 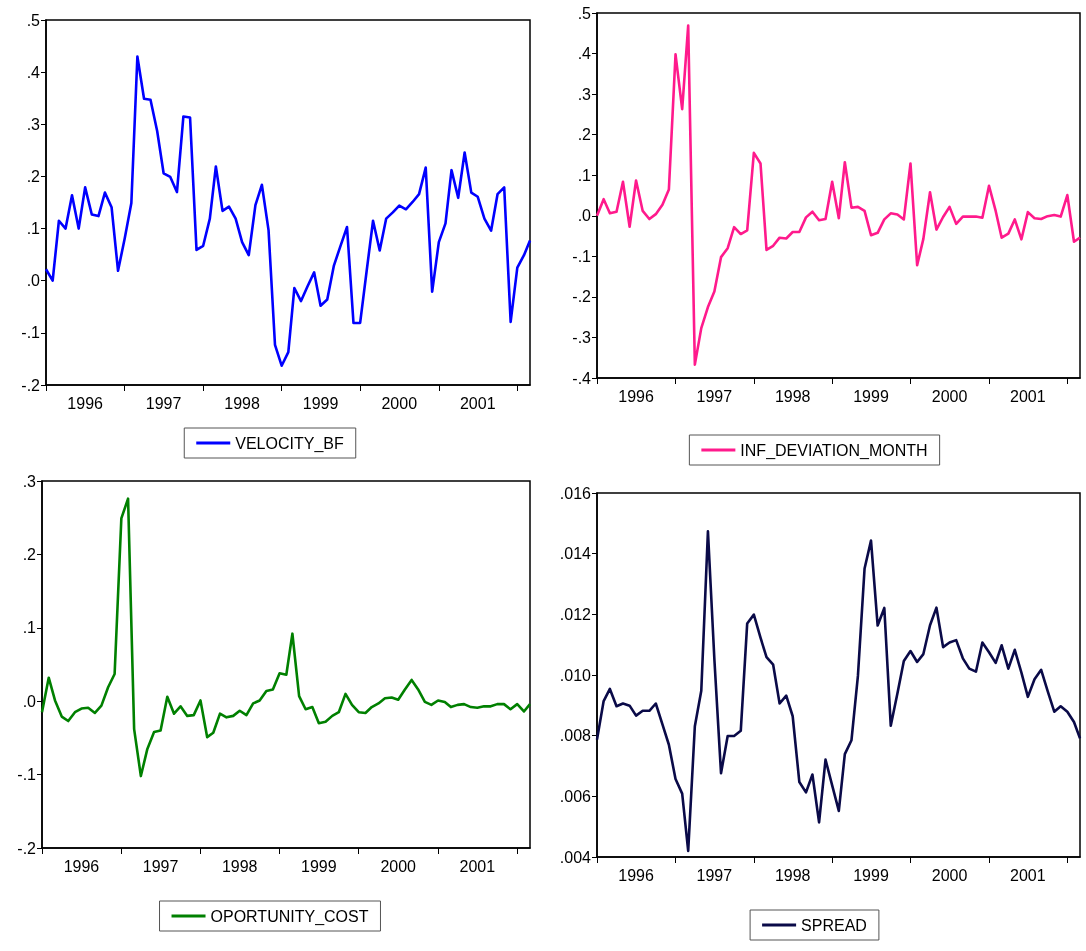 I want to click on legend-label: INF_DEVIATION_MONTH, so click(x=834, y=450).